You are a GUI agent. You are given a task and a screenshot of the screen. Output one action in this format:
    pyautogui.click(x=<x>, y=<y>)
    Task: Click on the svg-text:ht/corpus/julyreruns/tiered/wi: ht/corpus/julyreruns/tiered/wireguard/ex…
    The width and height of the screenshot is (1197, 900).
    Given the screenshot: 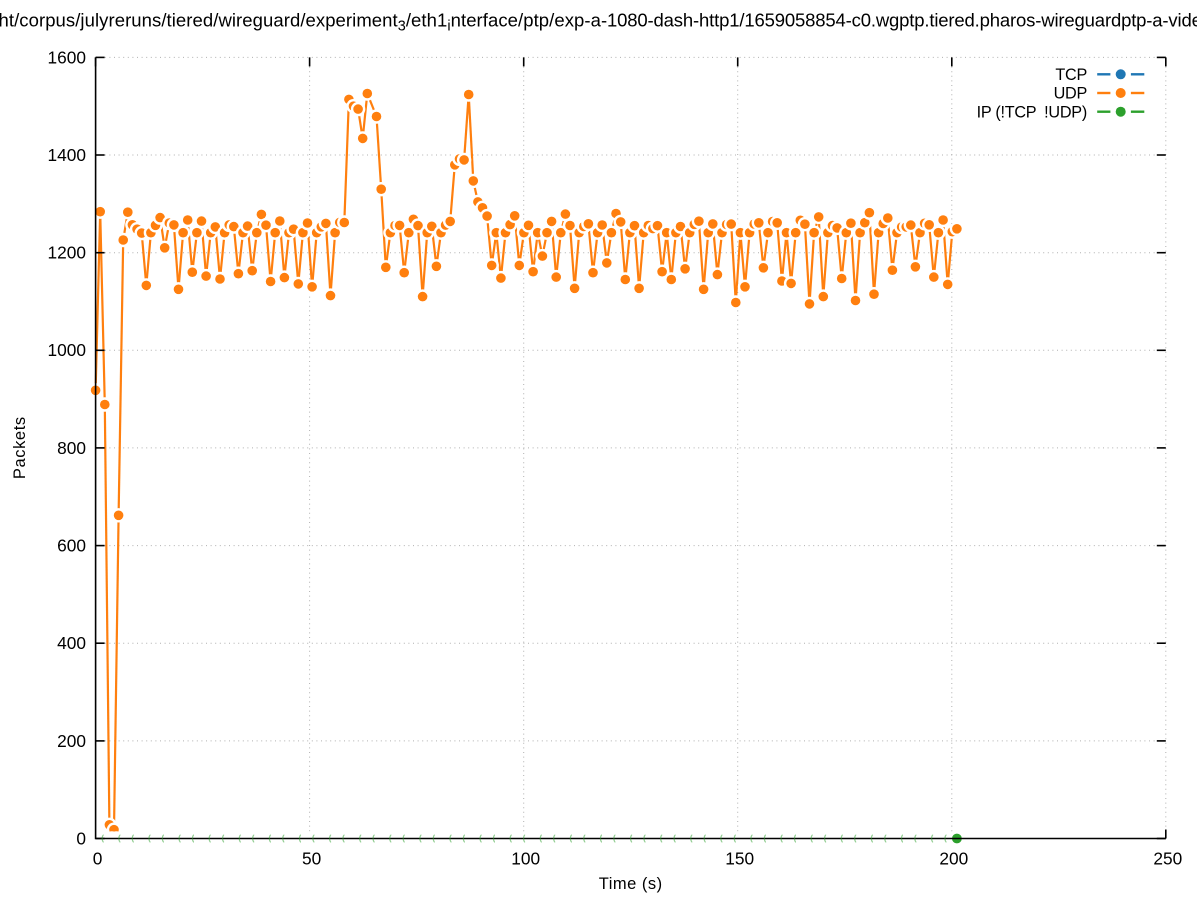 What is the action you would take?
    pyautogui.click(x=598, y=21)
    